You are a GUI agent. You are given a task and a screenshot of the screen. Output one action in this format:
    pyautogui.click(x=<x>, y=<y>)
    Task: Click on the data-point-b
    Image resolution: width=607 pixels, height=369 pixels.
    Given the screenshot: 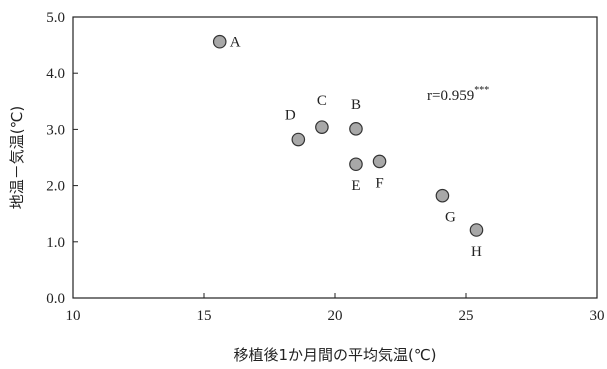 What is the action you would take?
    pyautogui.click(x=356, y=129)
    